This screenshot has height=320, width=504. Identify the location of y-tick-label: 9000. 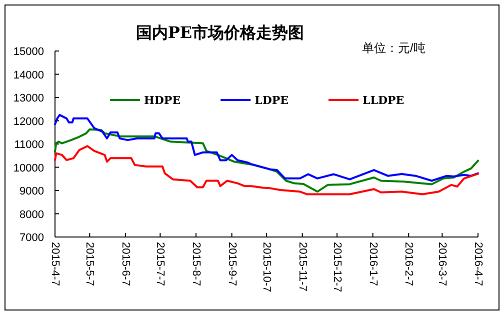
(32, 192).